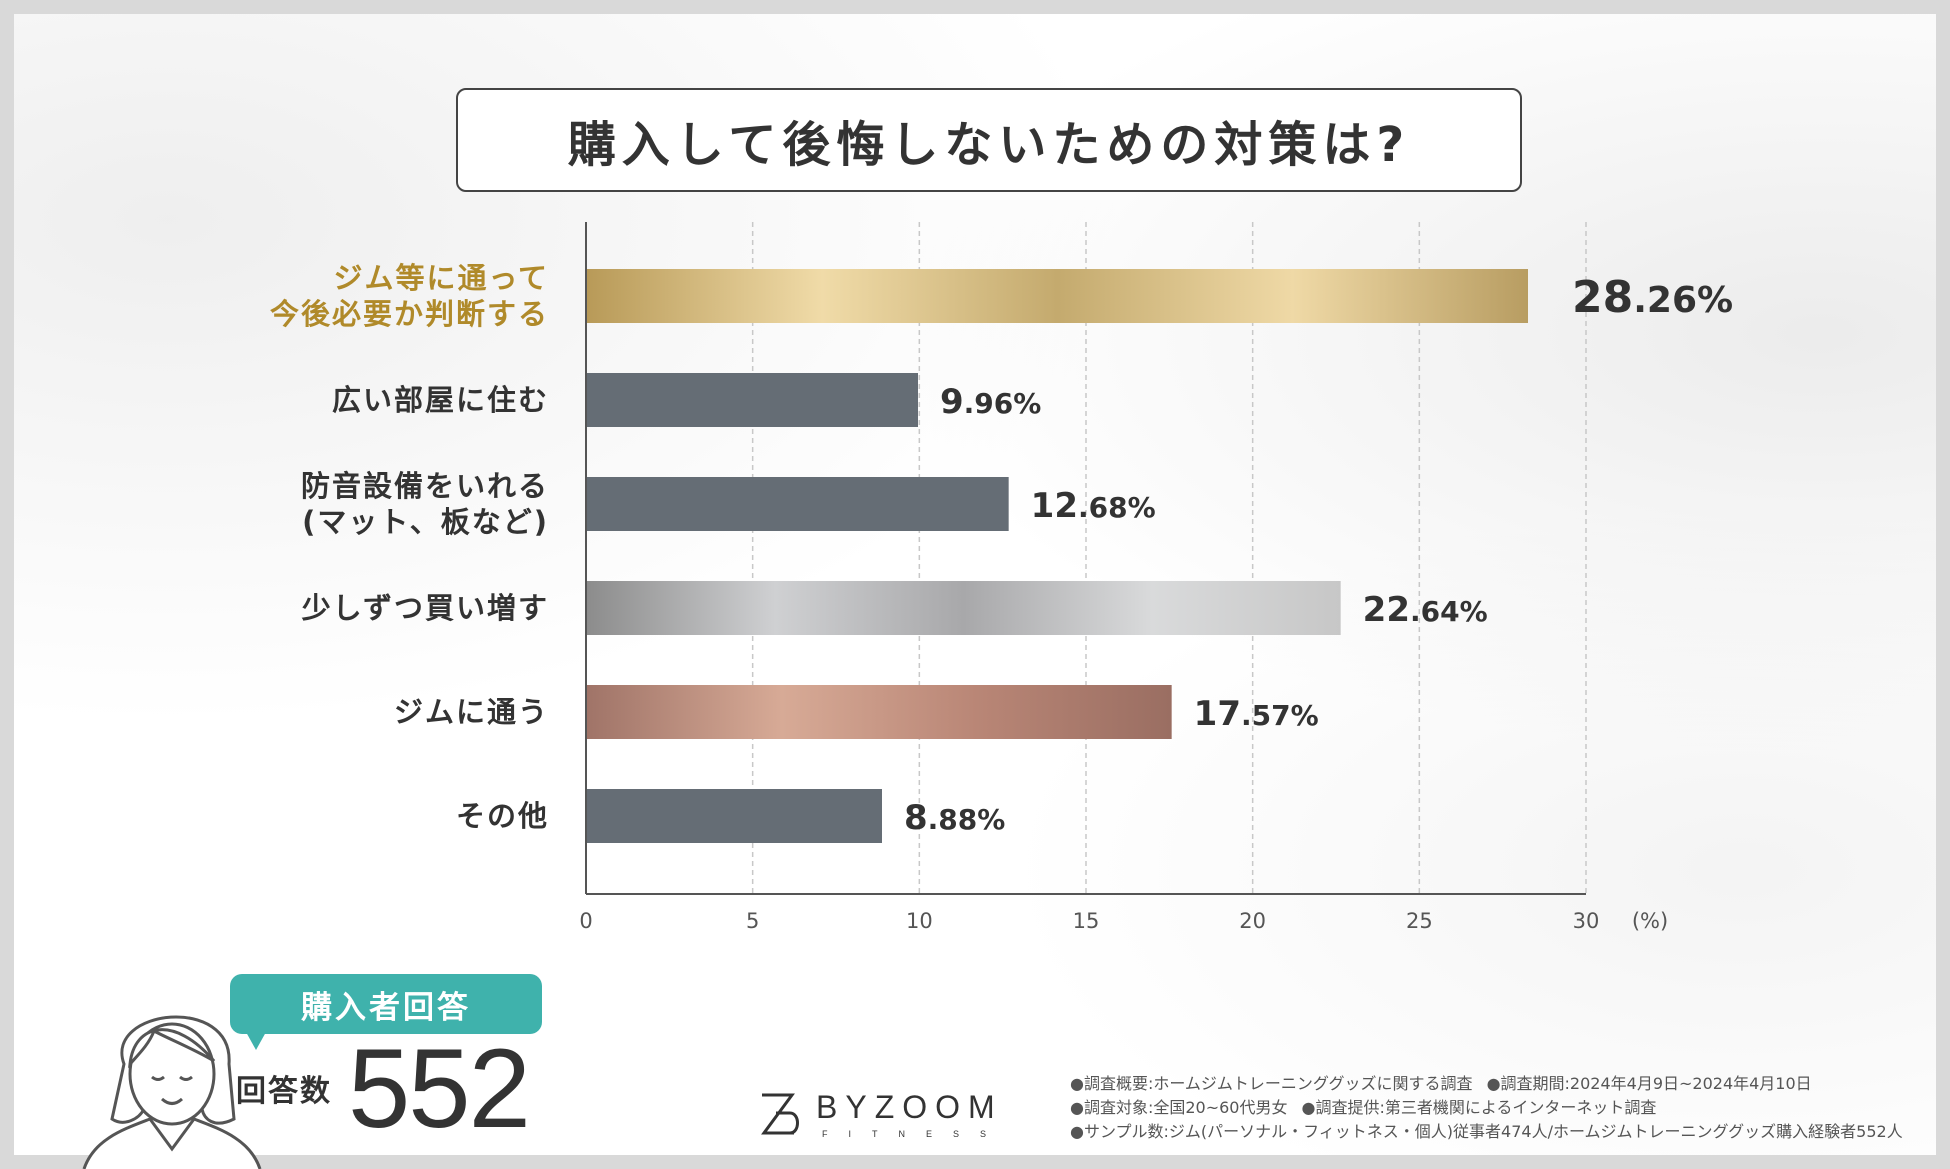 Image resolution: width=1950 pixels, height=1169 pixels. I want to click on respondent-count: 552, so click(439, 1088).